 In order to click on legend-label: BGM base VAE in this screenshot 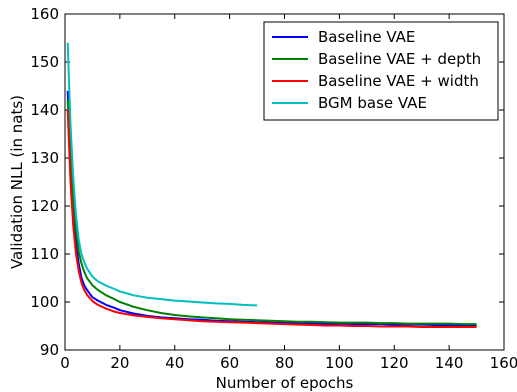, I will do `click(372, 103)`.